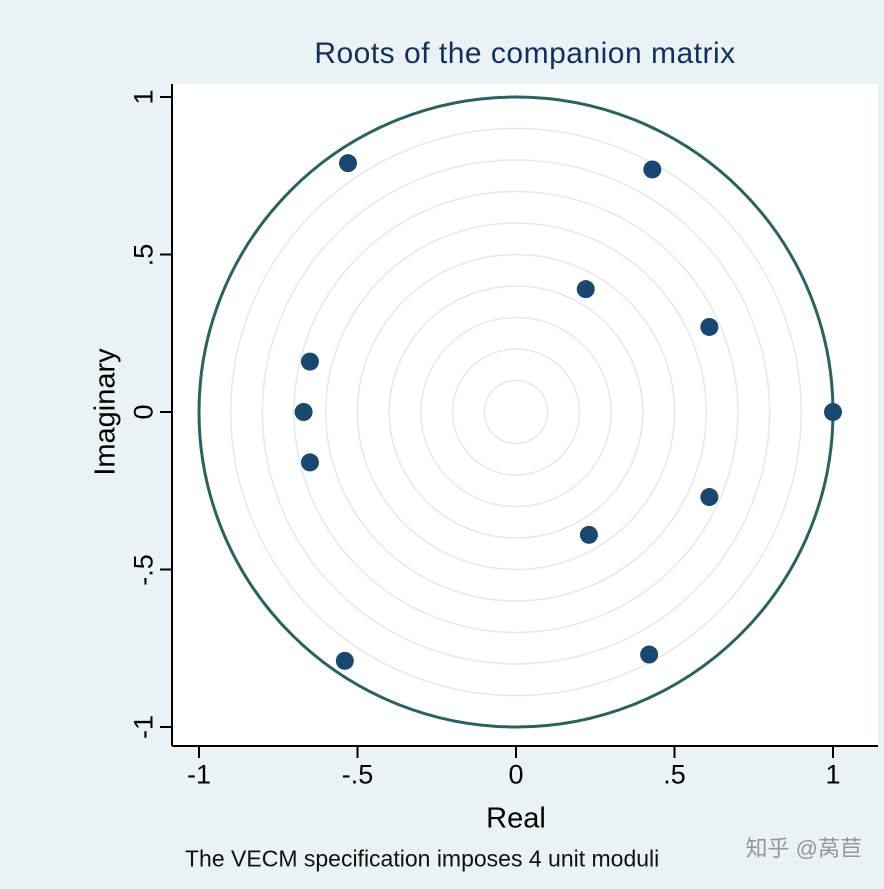  Describe the element at coordinates (143, 727) in the screenshot. I see `y-tick-label: -1` at that location.